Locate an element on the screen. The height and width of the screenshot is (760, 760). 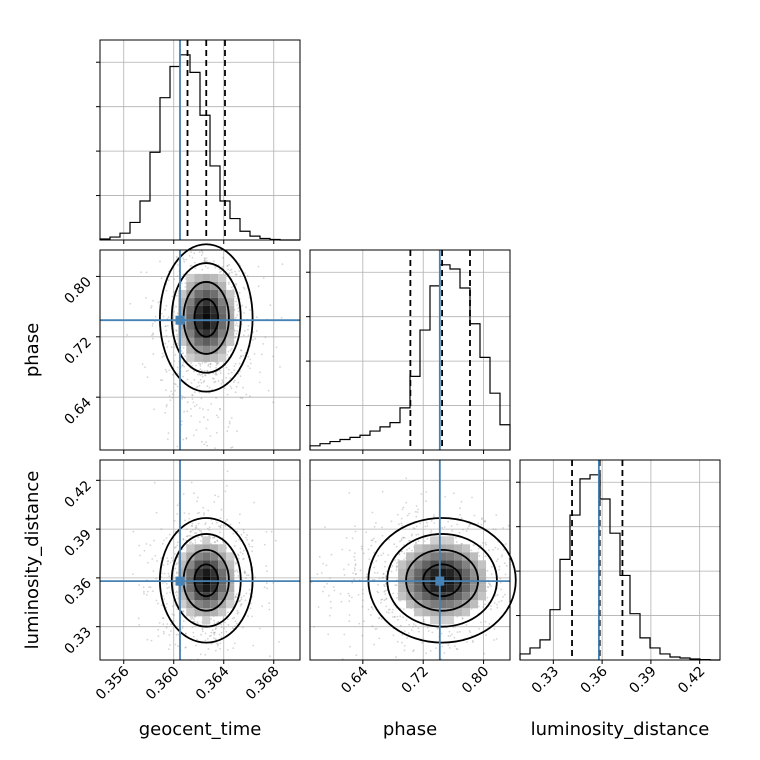
panel-frame-geocent_time is located at coordinates (200, 140).